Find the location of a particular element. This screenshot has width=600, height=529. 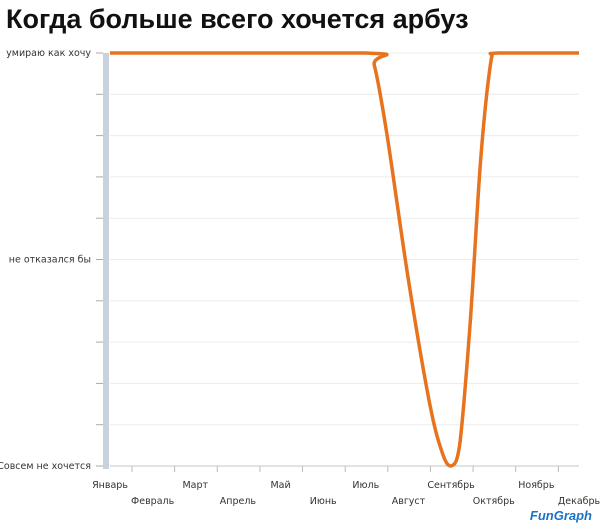

x-tick-label: Сентябрь is located at coordinates (451, 485).